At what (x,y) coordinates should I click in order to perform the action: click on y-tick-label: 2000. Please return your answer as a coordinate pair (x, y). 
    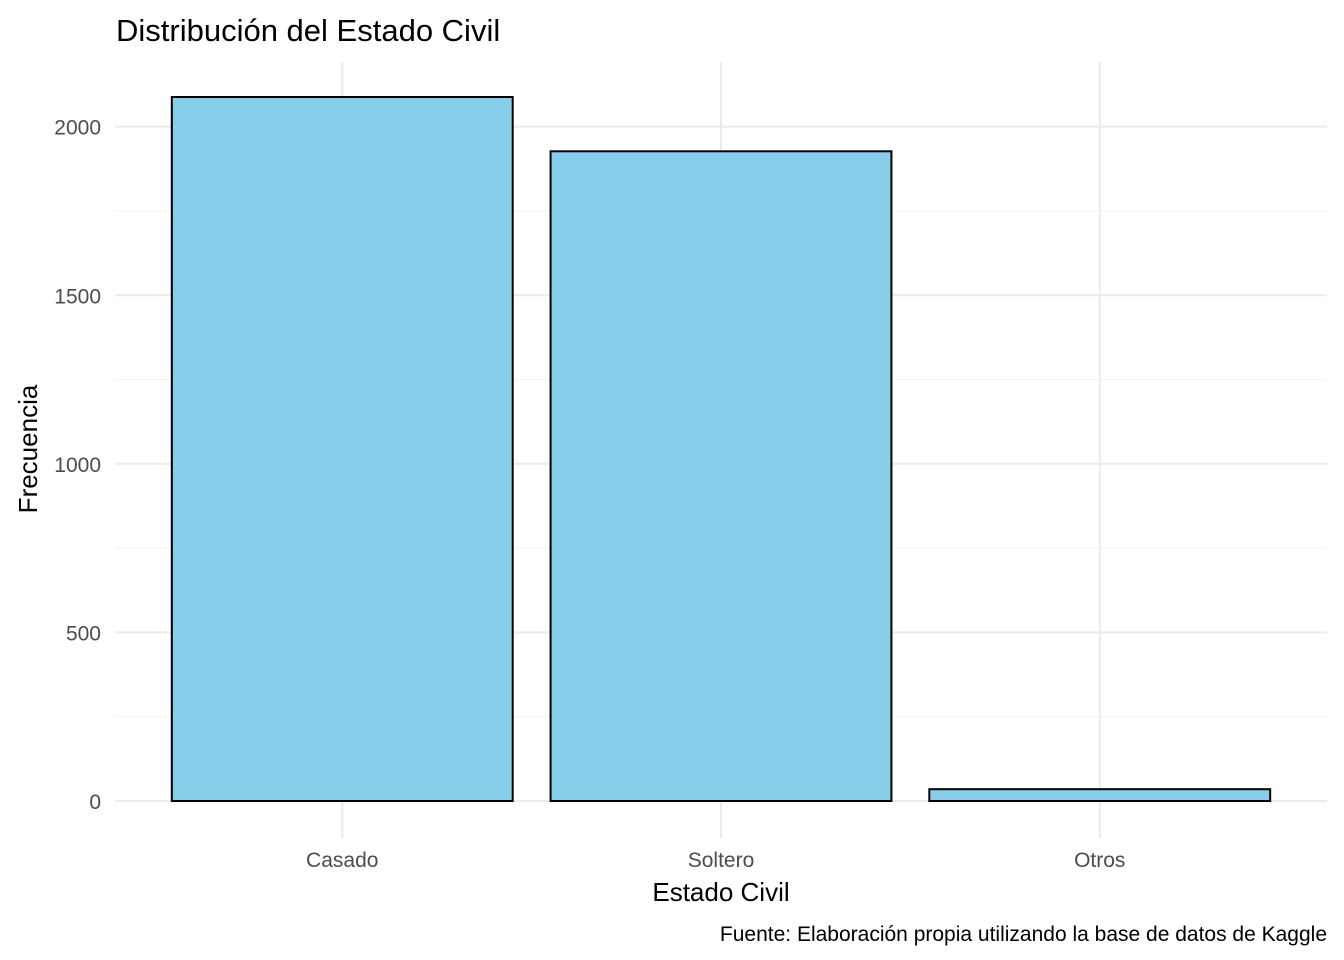
    Looking at the image, I should click on (77, 128).